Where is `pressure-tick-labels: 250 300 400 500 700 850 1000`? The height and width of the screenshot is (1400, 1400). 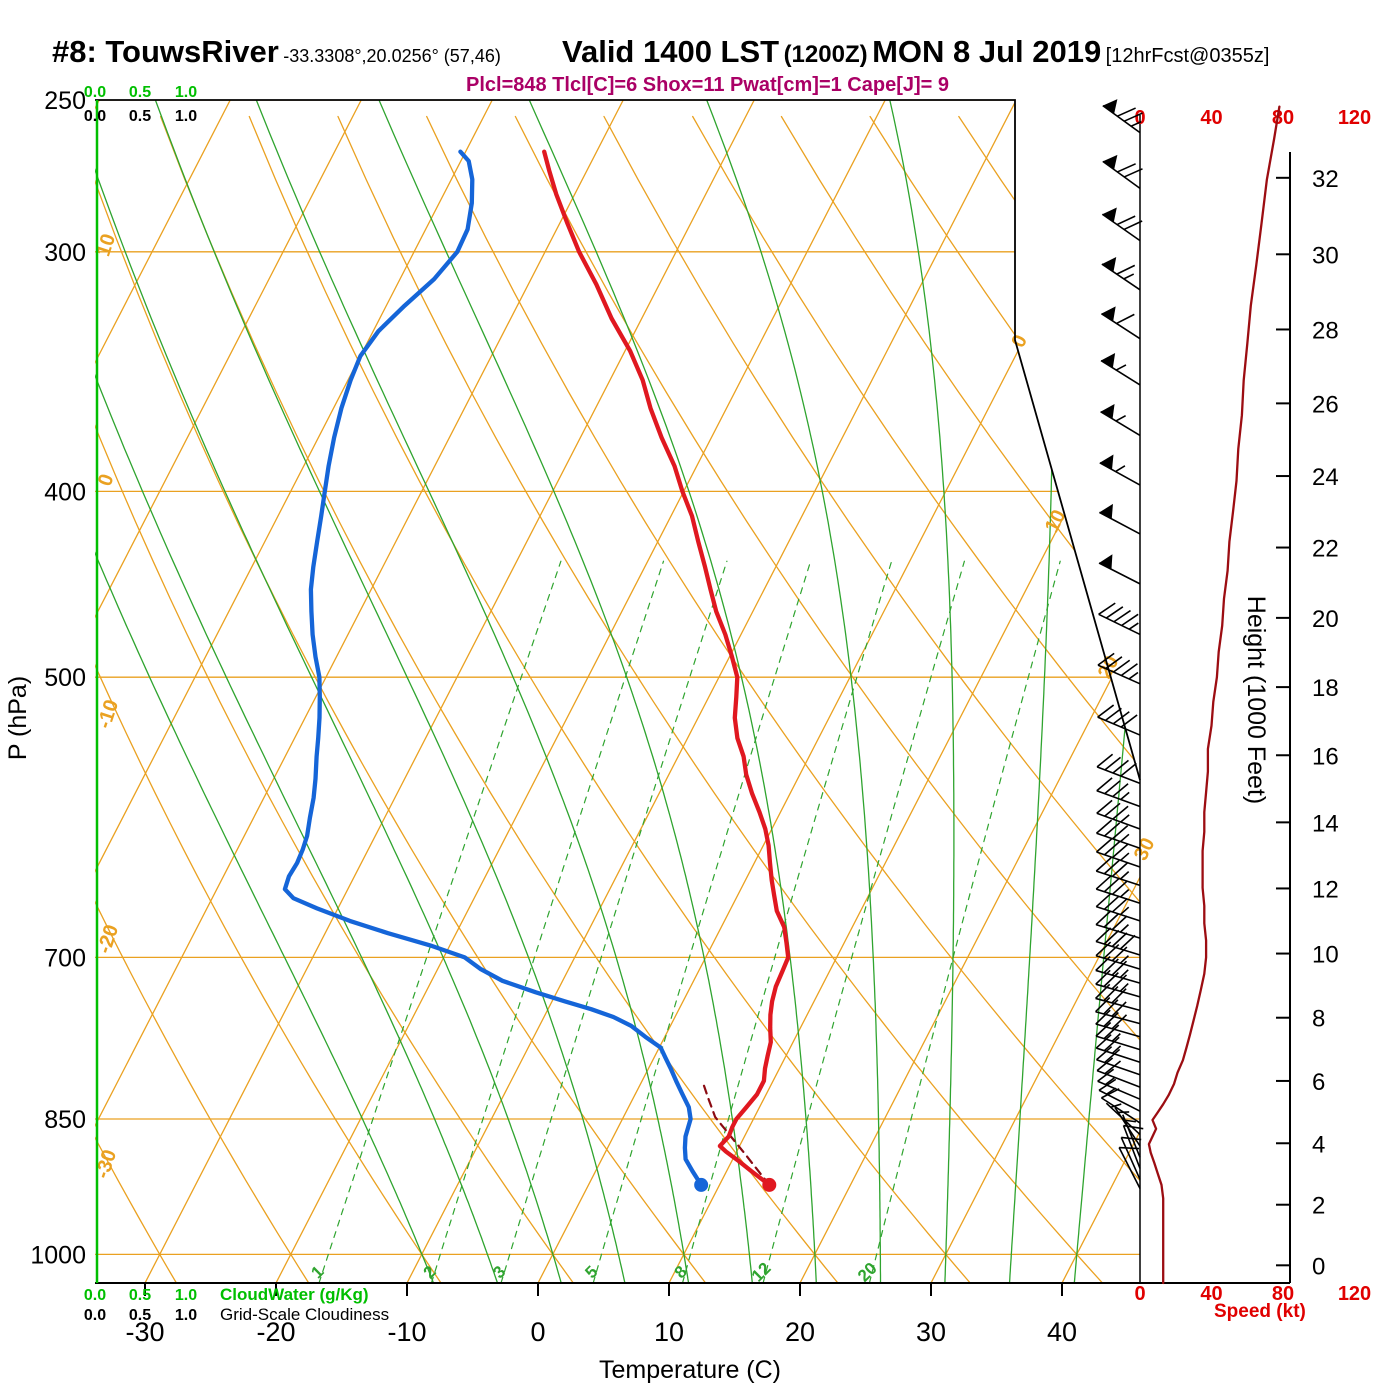
pressure-tick-labels: 250 300 400 500 700 850 1000 is located at coordinates (58, 678).